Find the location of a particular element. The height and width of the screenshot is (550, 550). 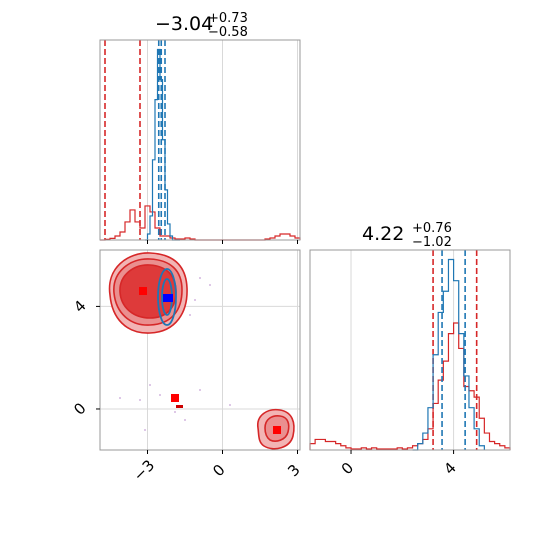

title-x-minus: −0.58 is located at coordinates (228, 32).